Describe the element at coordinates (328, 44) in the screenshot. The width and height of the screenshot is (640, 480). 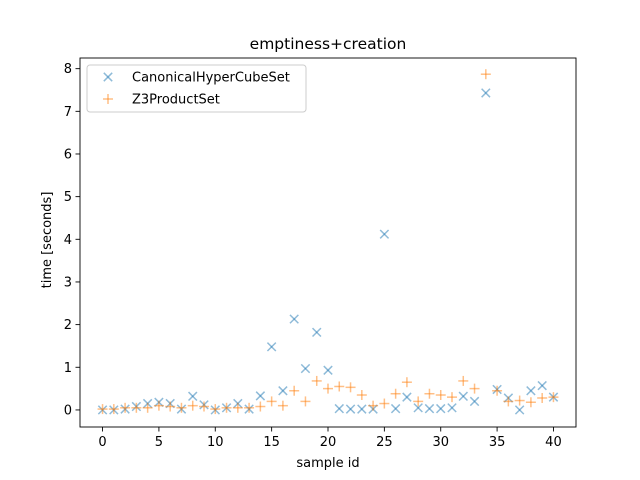
I see `chart-title: emptiness+creation` at that location.